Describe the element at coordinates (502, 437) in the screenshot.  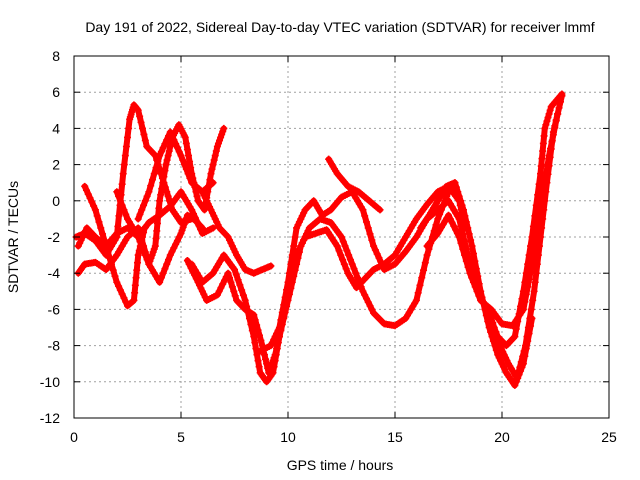
I see `x-tick-label: 20` at that location.